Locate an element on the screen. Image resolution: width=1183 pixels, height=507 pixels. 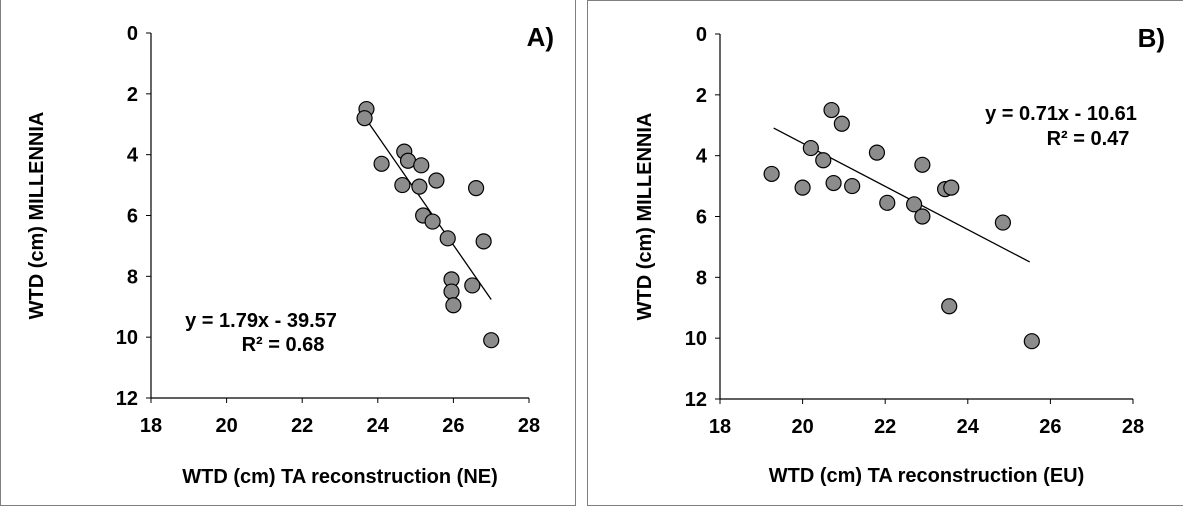
r-squared-label: R² = 0.68 is located at coordinates (283, 345).